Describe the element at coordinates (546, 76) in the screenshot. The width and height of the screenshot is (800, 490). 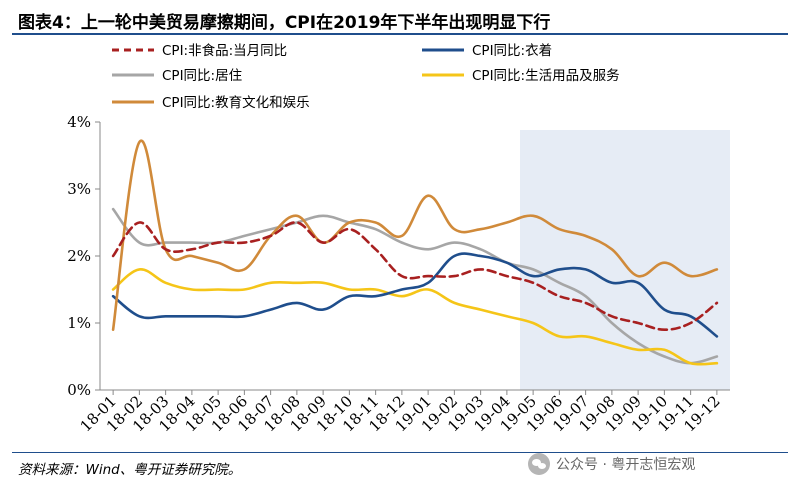
I see `legend-item-4-label: CPI同比:生活用品及服务` at that location.